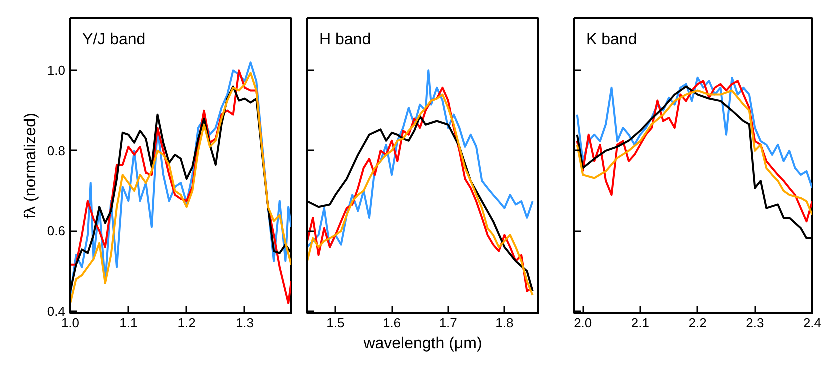 Image resolution: width=830 pixels, height=369 pixels. I want to click on x-tick-label: 1.6, so click(392, 323).